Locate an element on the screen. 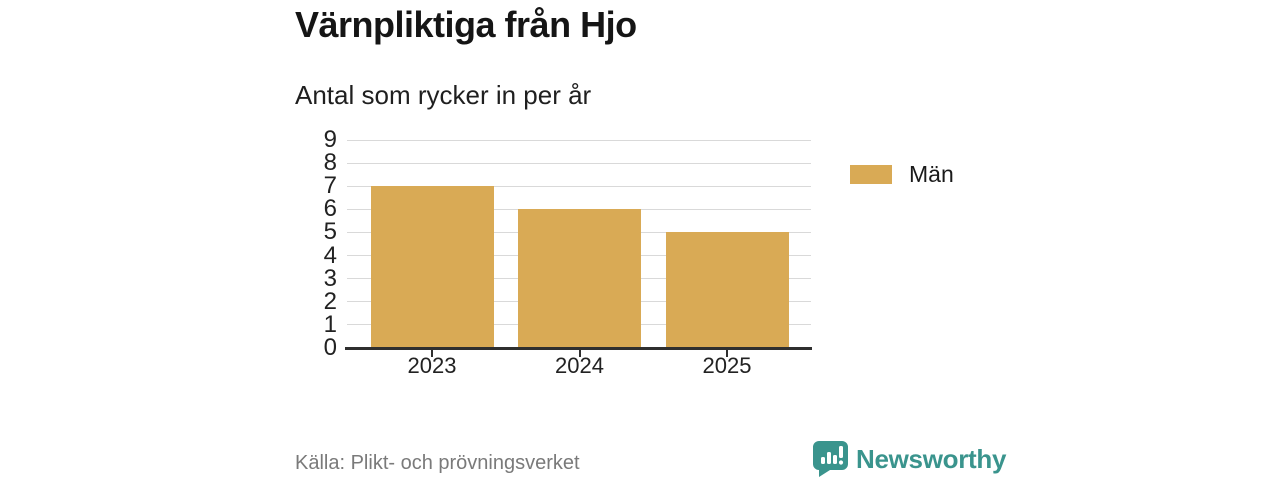  y-tick-label: 6 is located at coordinates (330, 209).